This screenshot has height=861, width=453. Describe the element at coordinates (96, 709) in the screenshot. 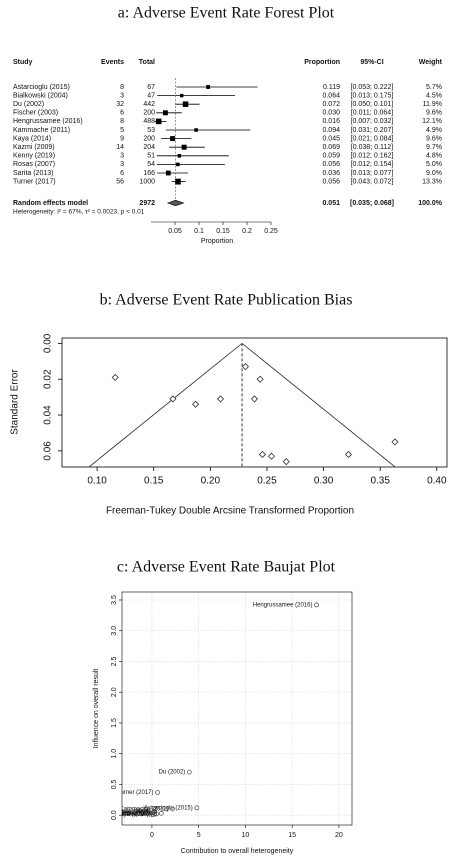

I see `y-axis-label: Influence on overall result` at that location.